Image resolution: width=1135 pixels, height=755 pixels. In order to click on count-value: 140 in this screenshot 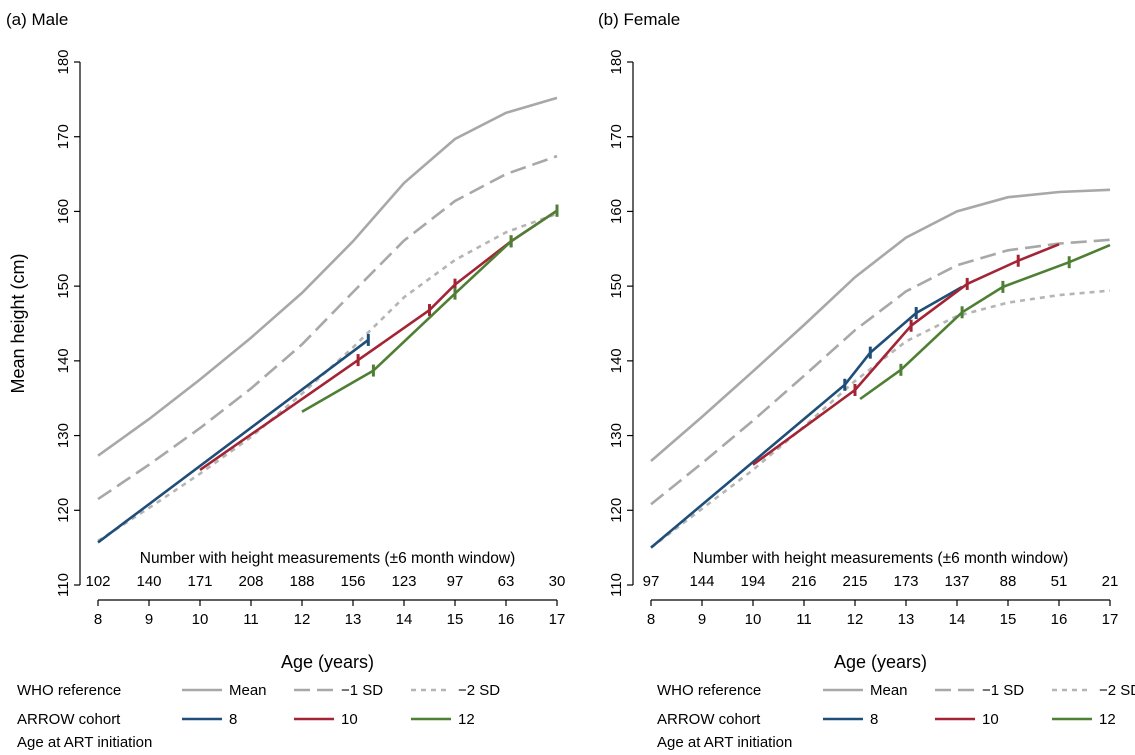, I will do `click(148, 581)`.